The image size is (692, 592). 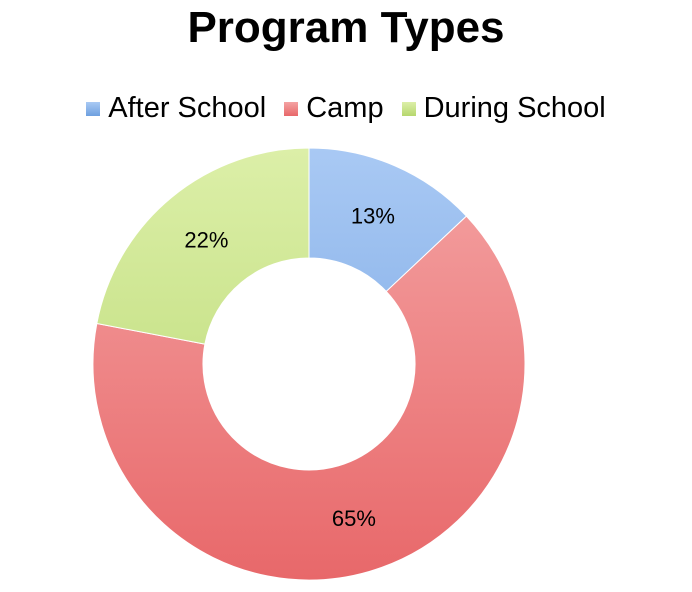 I want to click on legend-swatch-camp, so click(x=291, y=108).